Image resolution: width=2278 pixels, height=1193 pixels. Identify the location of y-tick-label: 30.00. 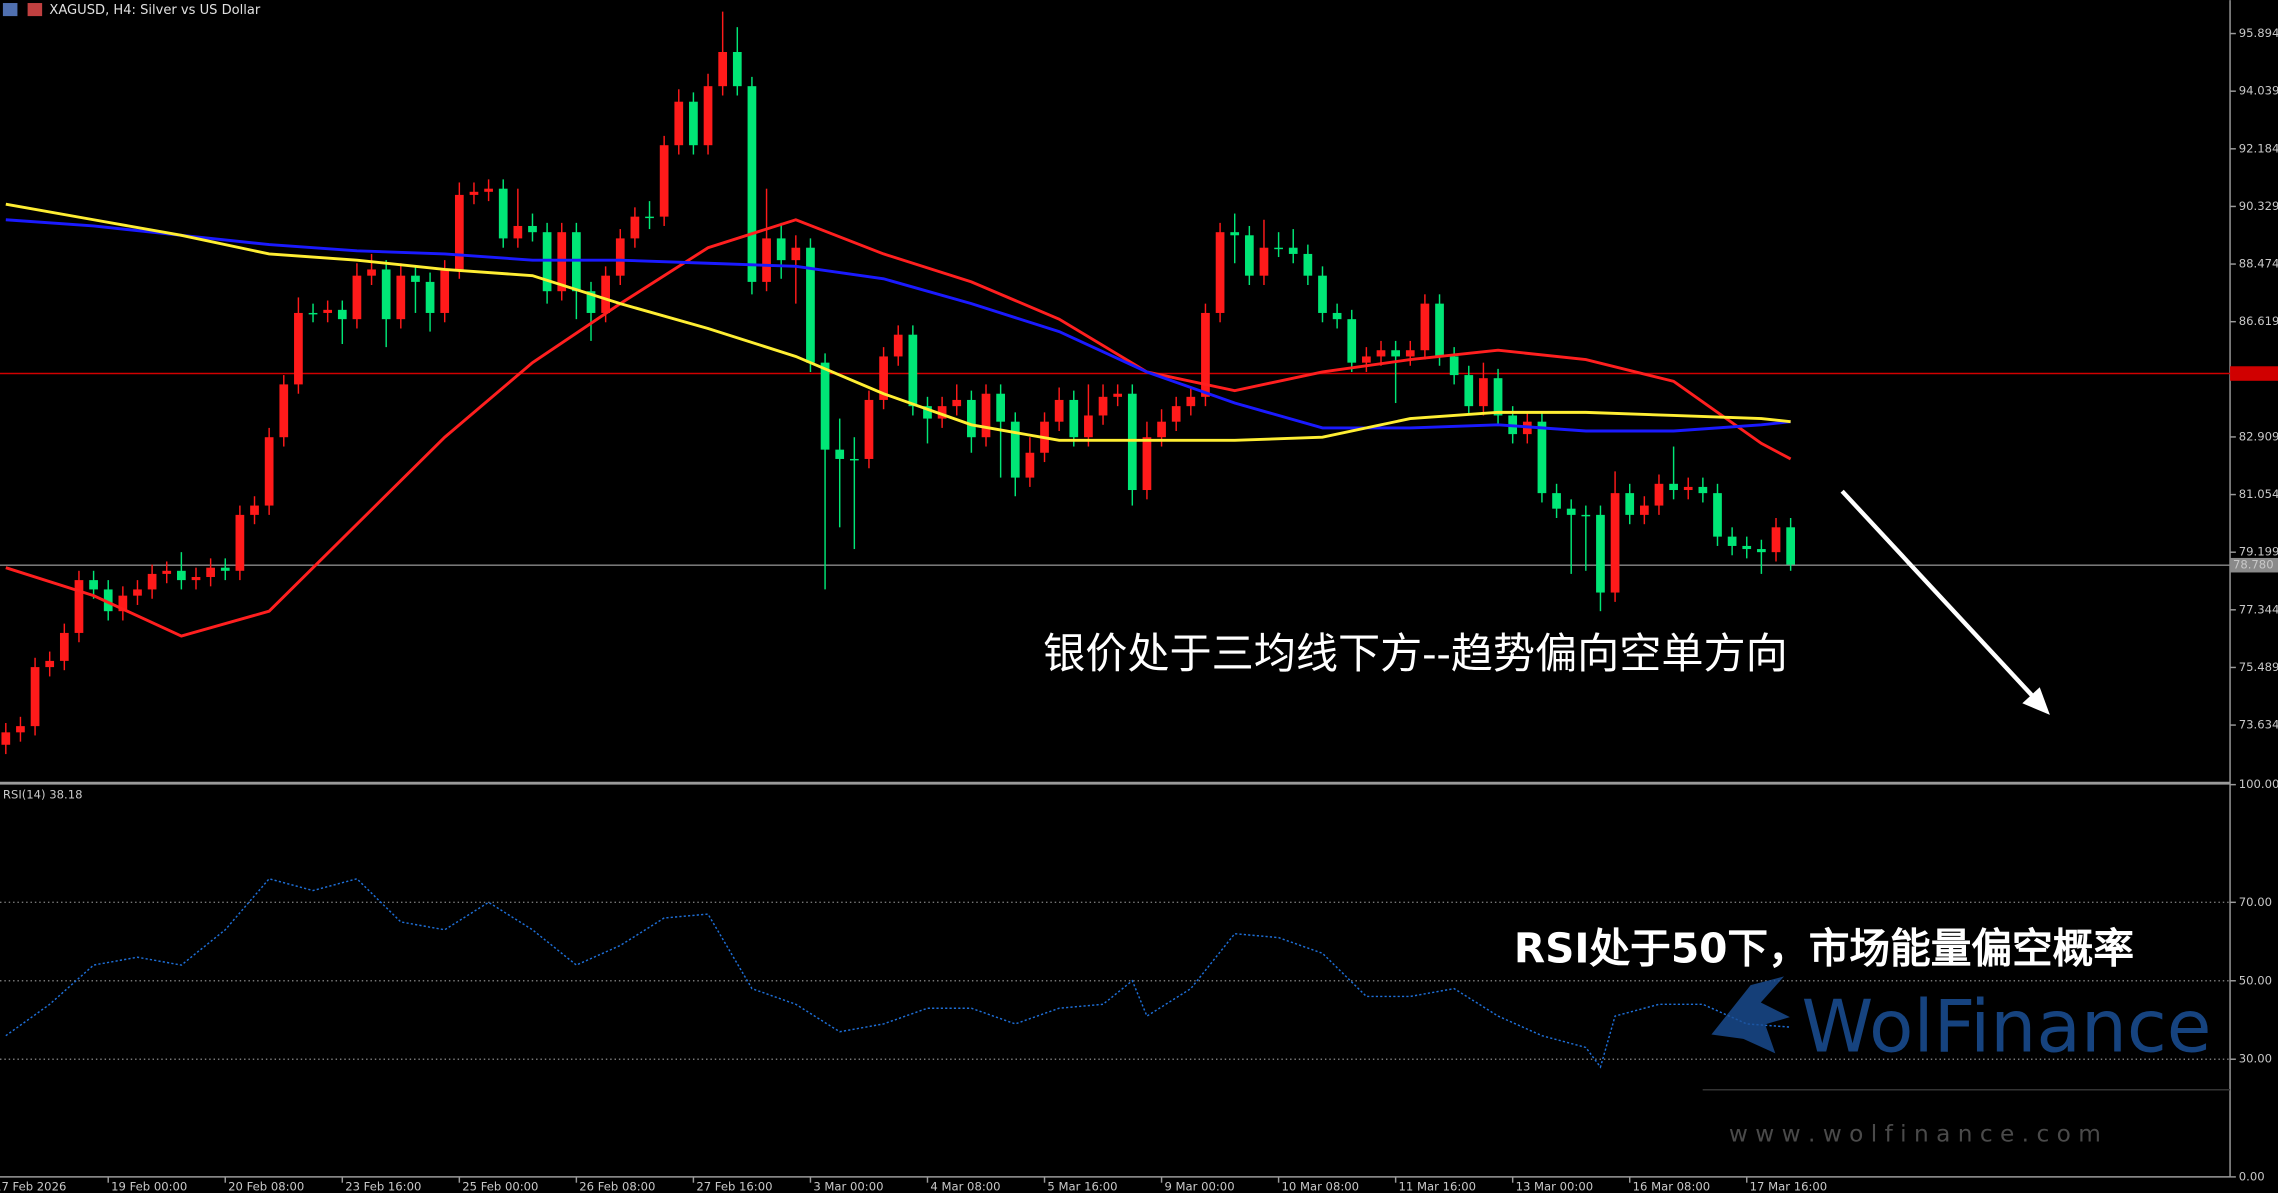
(2255, 1059).